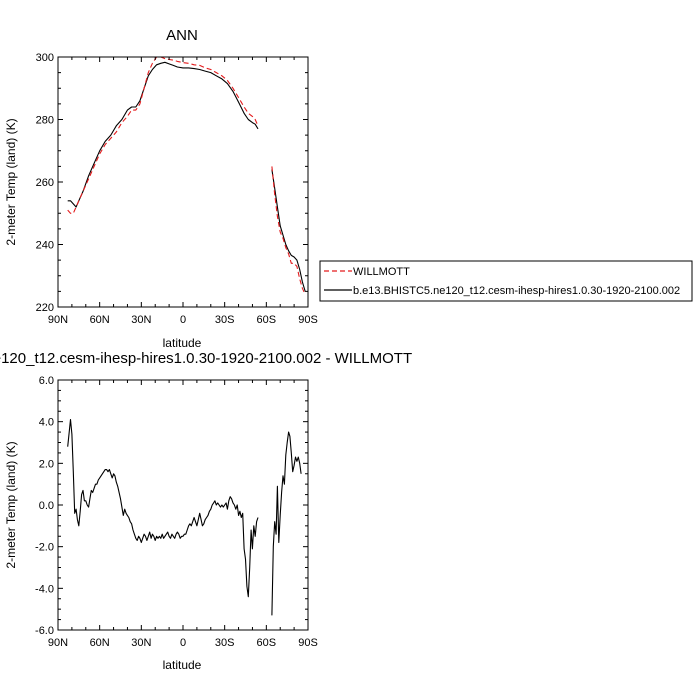  I want to click on bottom-y-tick-label: -4.0, so click(44, 589).